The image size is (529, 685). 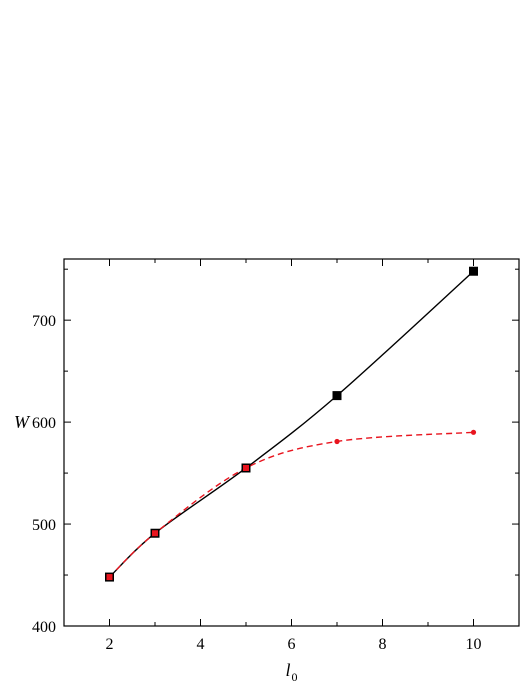 I want to click on y-tick-label: 500, so click(x=44, y=525).